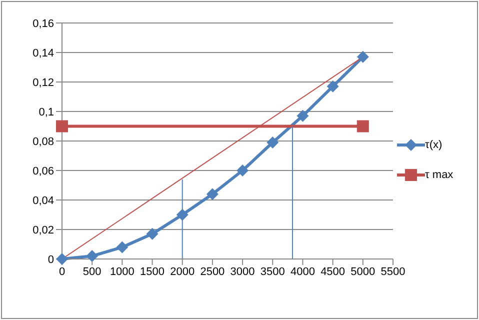 The image size is (479, 320). What do you see at coordinates (62, 272) in the screenshot?
I see `x-tick-label: 0` at bounding box center [62, 272].